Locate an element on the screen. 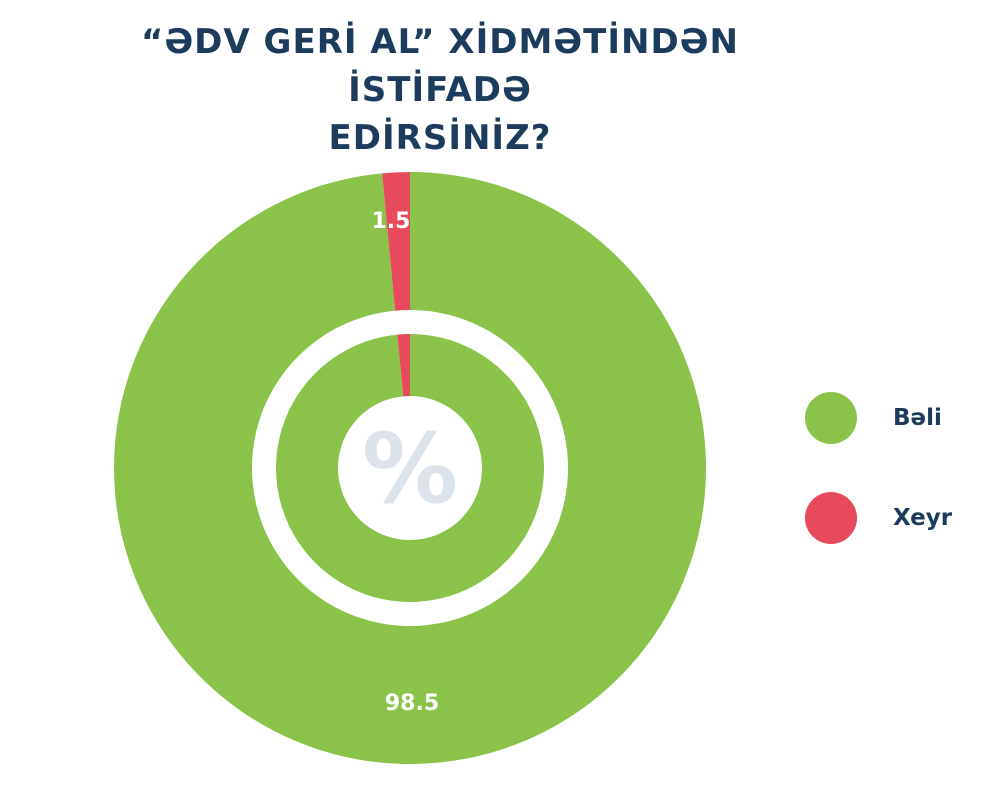  legend-swatch-beli is located at coordinates (831, 418).